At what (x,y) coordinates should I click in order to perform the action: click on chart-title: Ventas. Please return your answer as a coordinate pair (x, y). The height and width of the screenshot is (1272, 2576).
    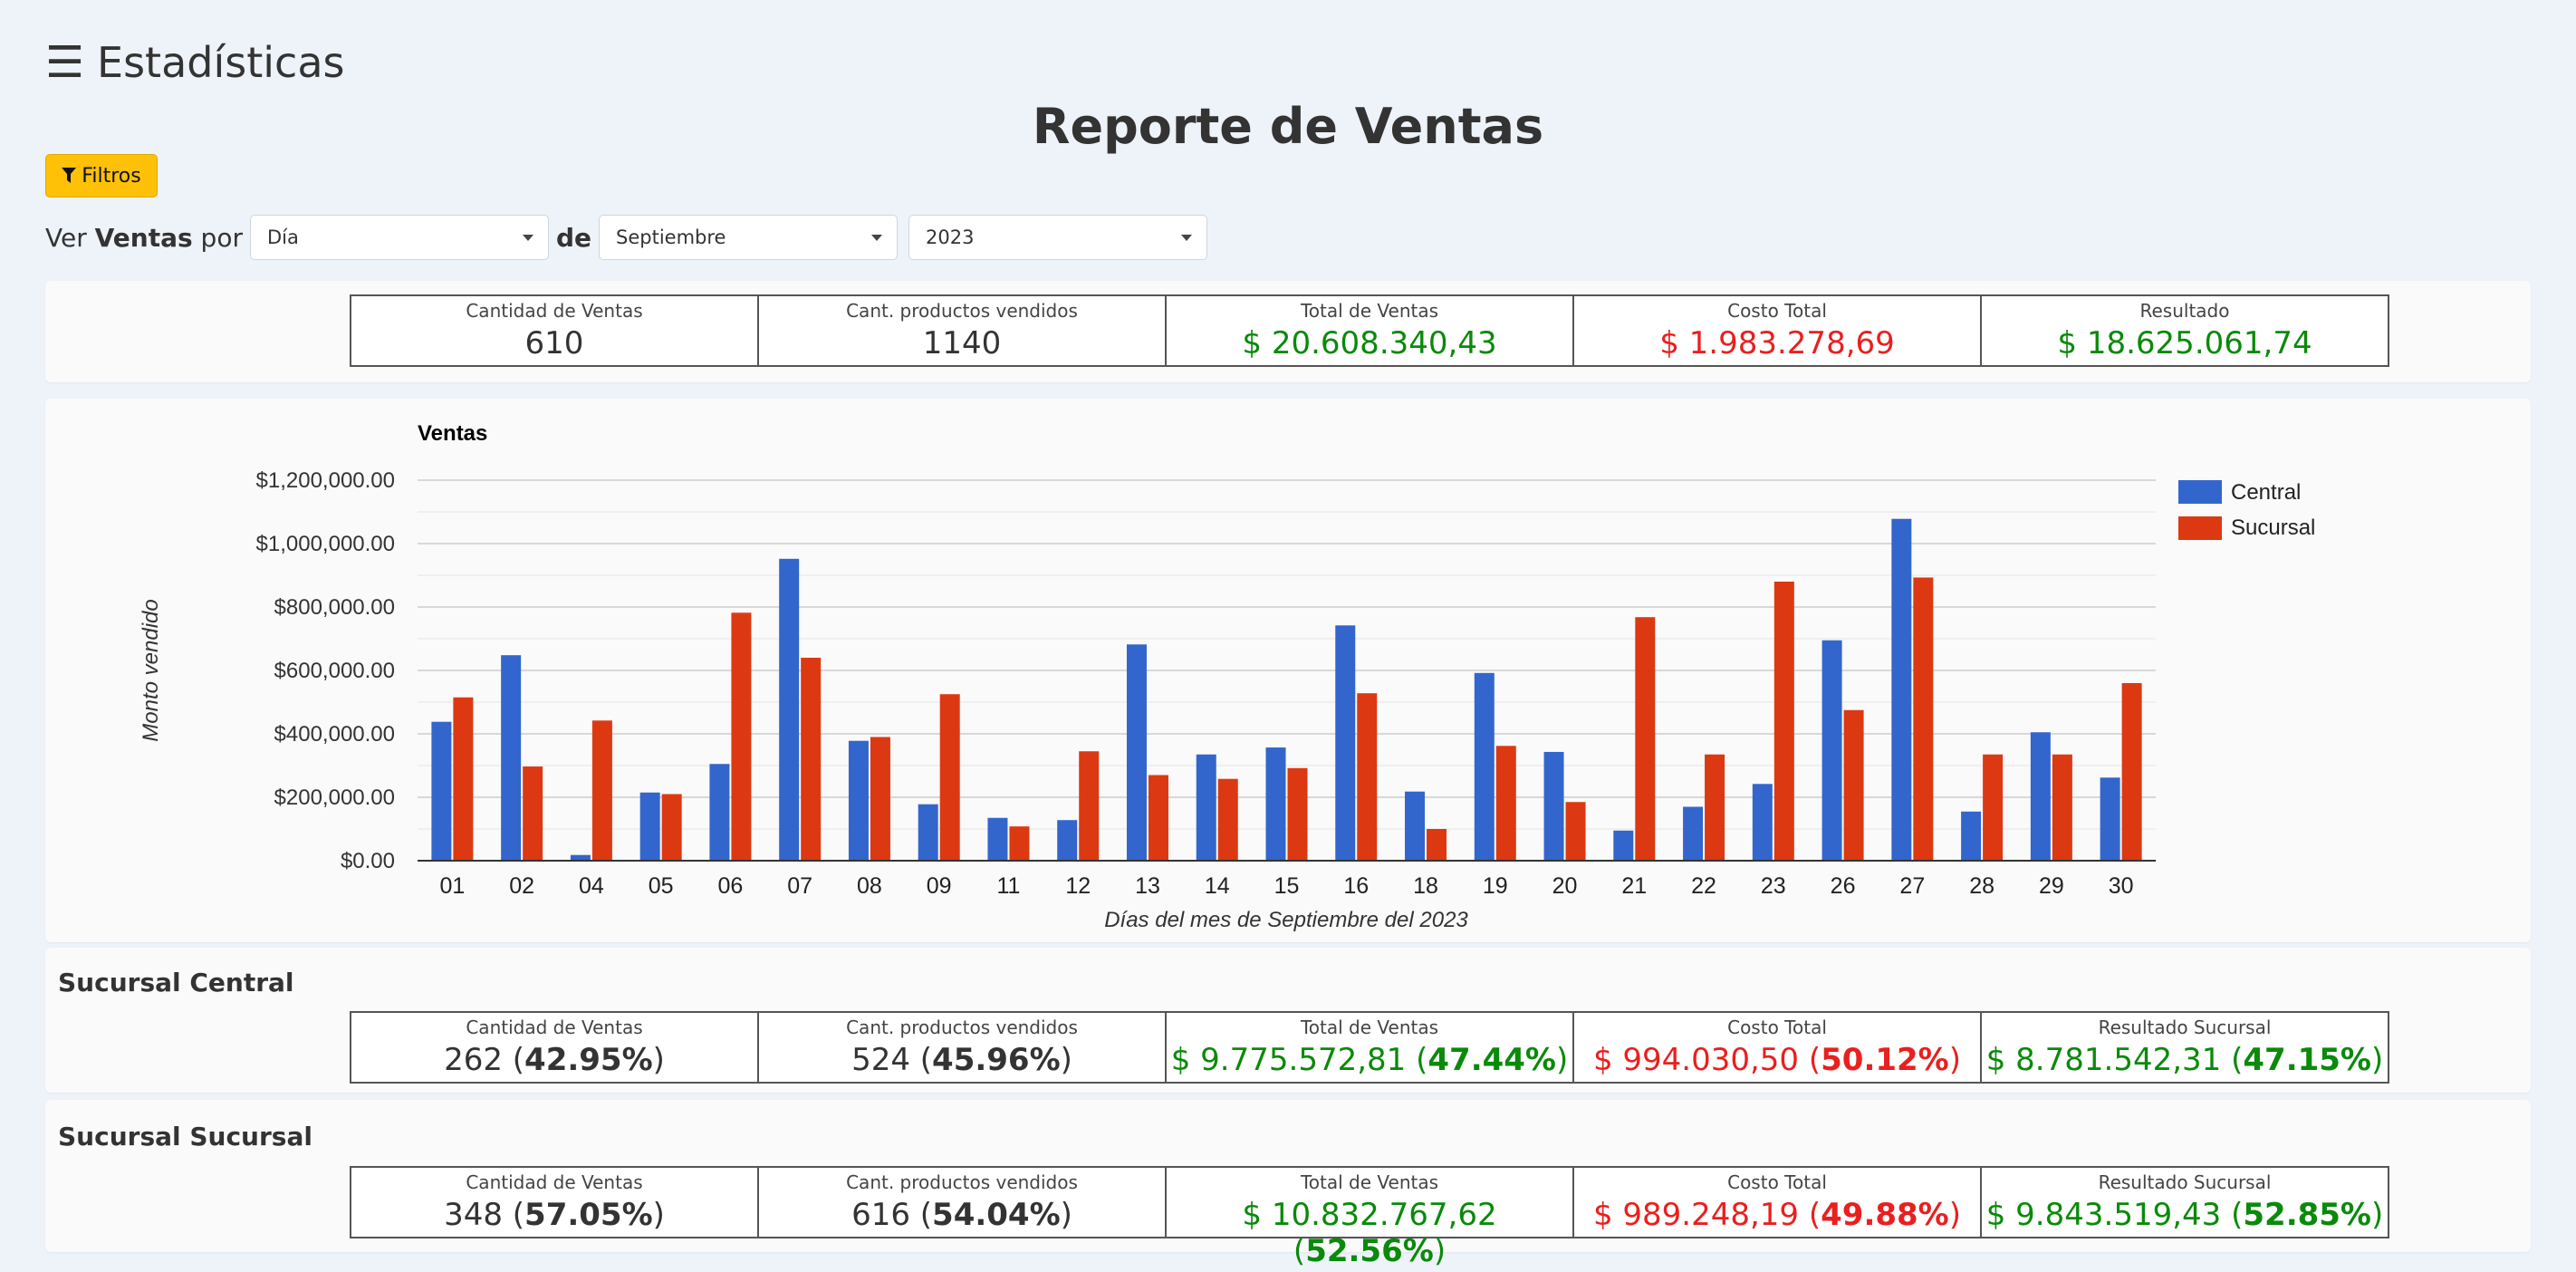
    Looking at the image, I should click on (452, 433).